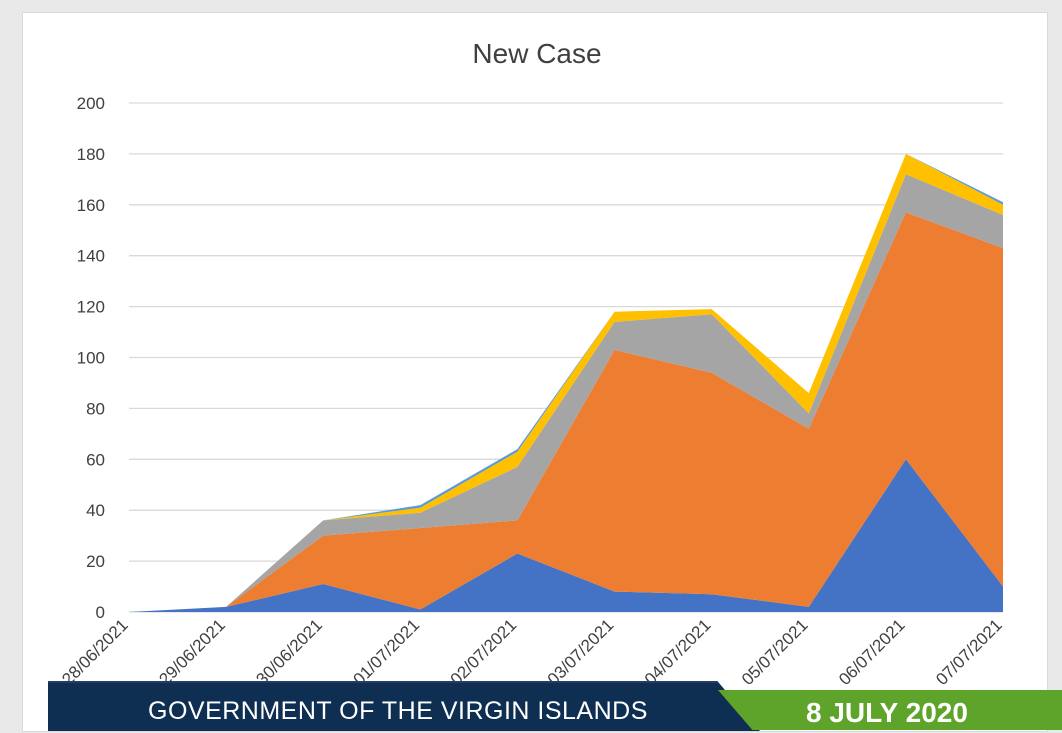 The image size is (1062, 733). What do you see at coordinates (95, 459) in the screenshot?
I see `y-tick-label: 60` at bounding box center [95, 459].